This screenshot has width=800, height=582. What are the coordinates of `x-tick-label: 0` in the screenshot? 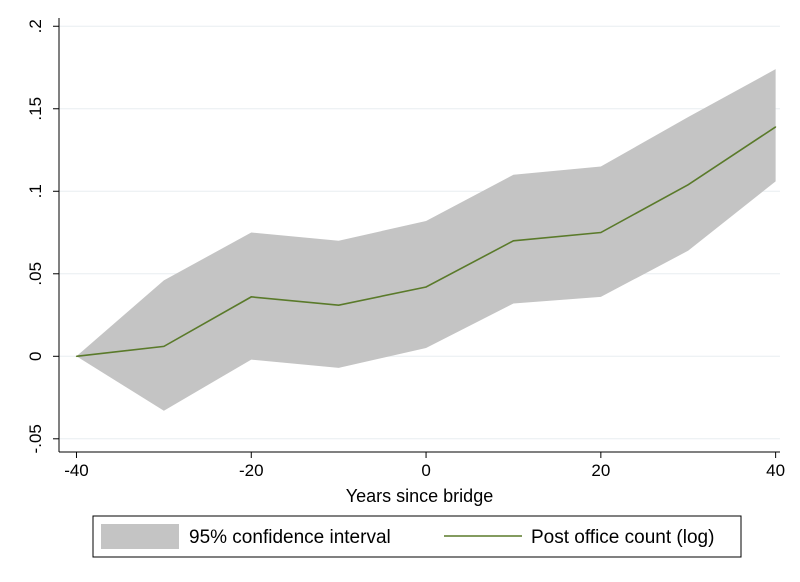 It's located at (425, 470).